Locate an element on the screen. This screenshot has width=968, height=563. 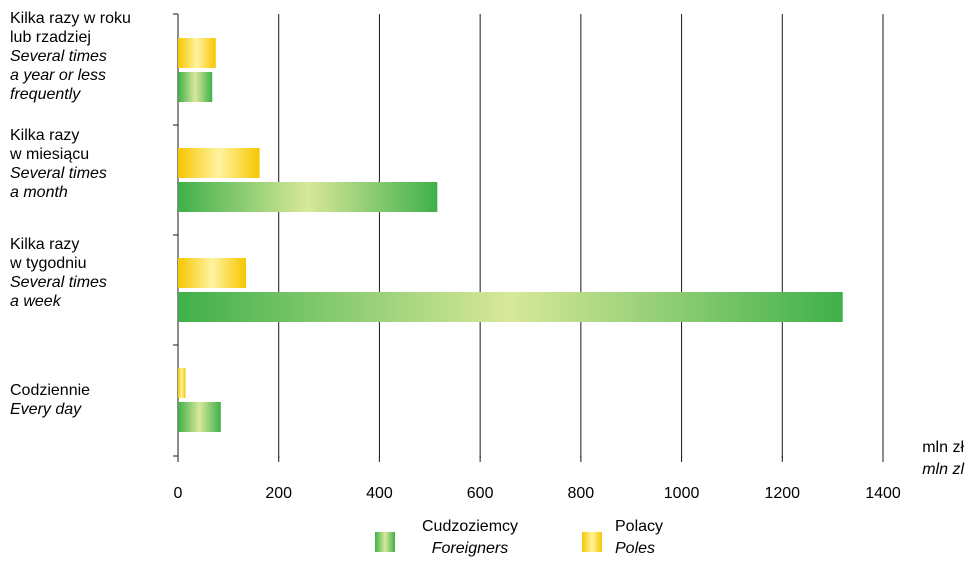
category-label-pl-2-0: Kilka razy is located at coordinates (44, 244).